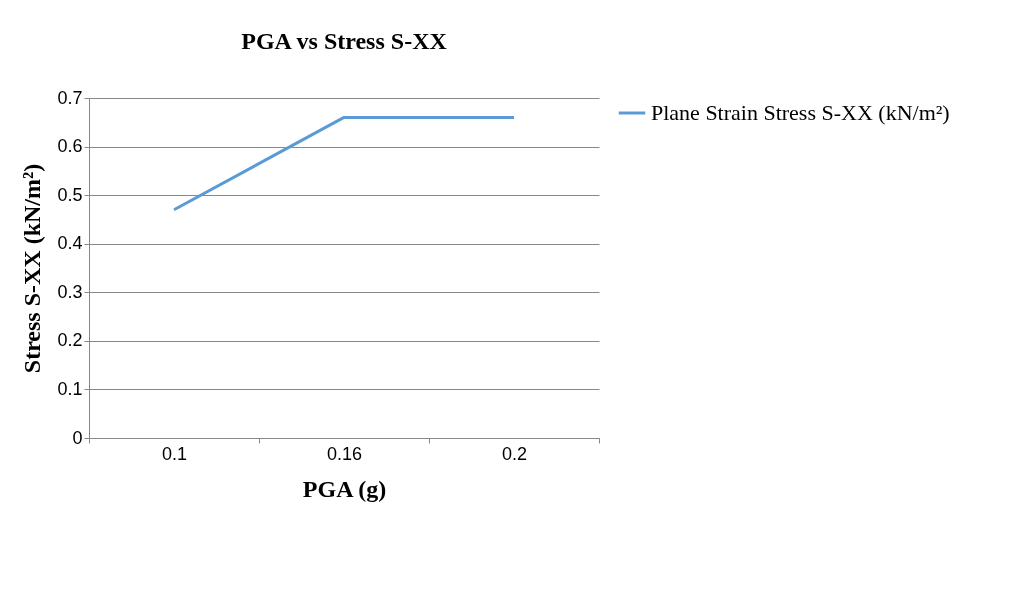 The width and height of the screenshot is (1034, 591). What do you see at coordinates (70, 97) in the screenshot?
I see `y-tick-label: 0.7` at bounding box center [70, 97].